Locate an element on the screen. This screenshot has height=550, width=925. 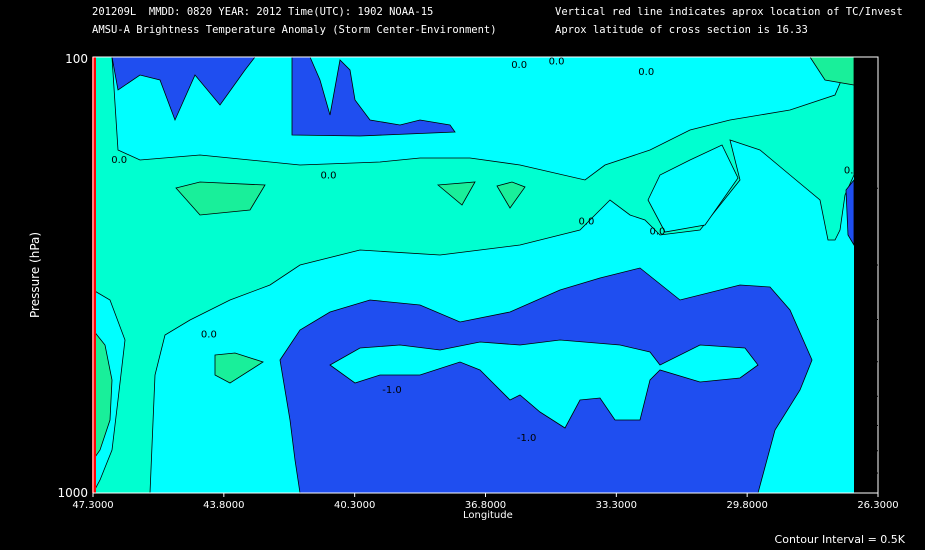
y-axis-top-label: 100 is located at coordinates (76, 59).